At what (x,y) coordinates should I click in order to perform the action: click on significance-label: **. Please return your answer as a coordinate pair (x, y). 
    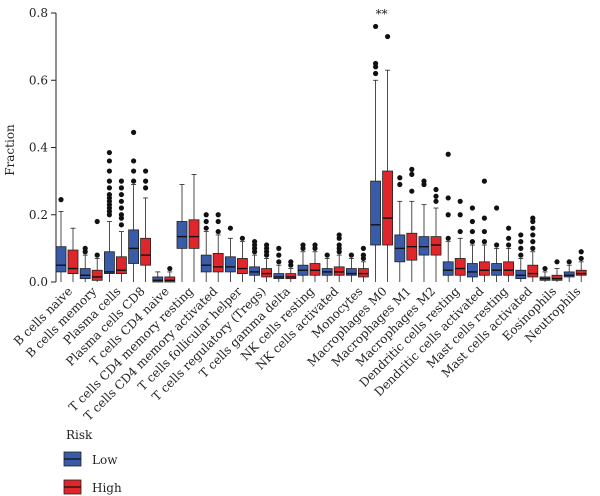
    Looking at the image, I should click on (382, 14).